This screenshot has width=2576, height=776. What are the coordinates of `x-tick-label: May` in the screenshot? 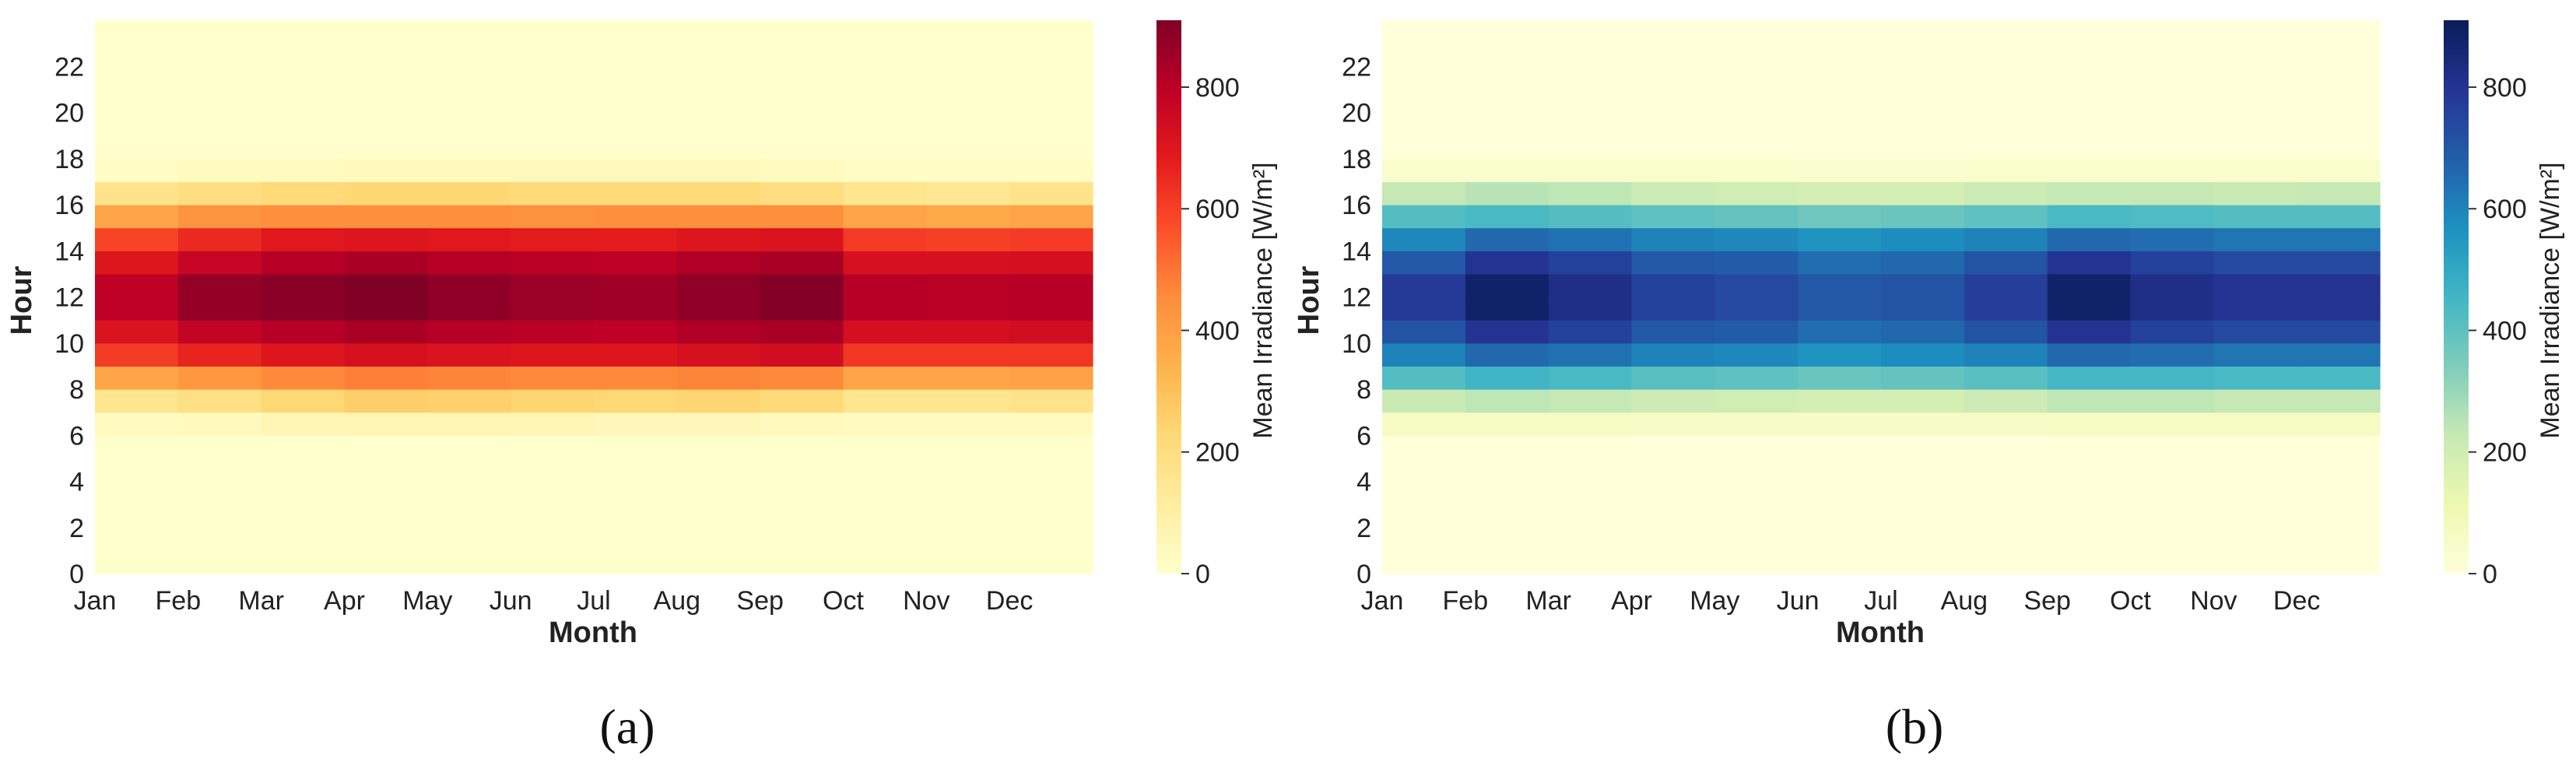 It's located at (1715, 601).